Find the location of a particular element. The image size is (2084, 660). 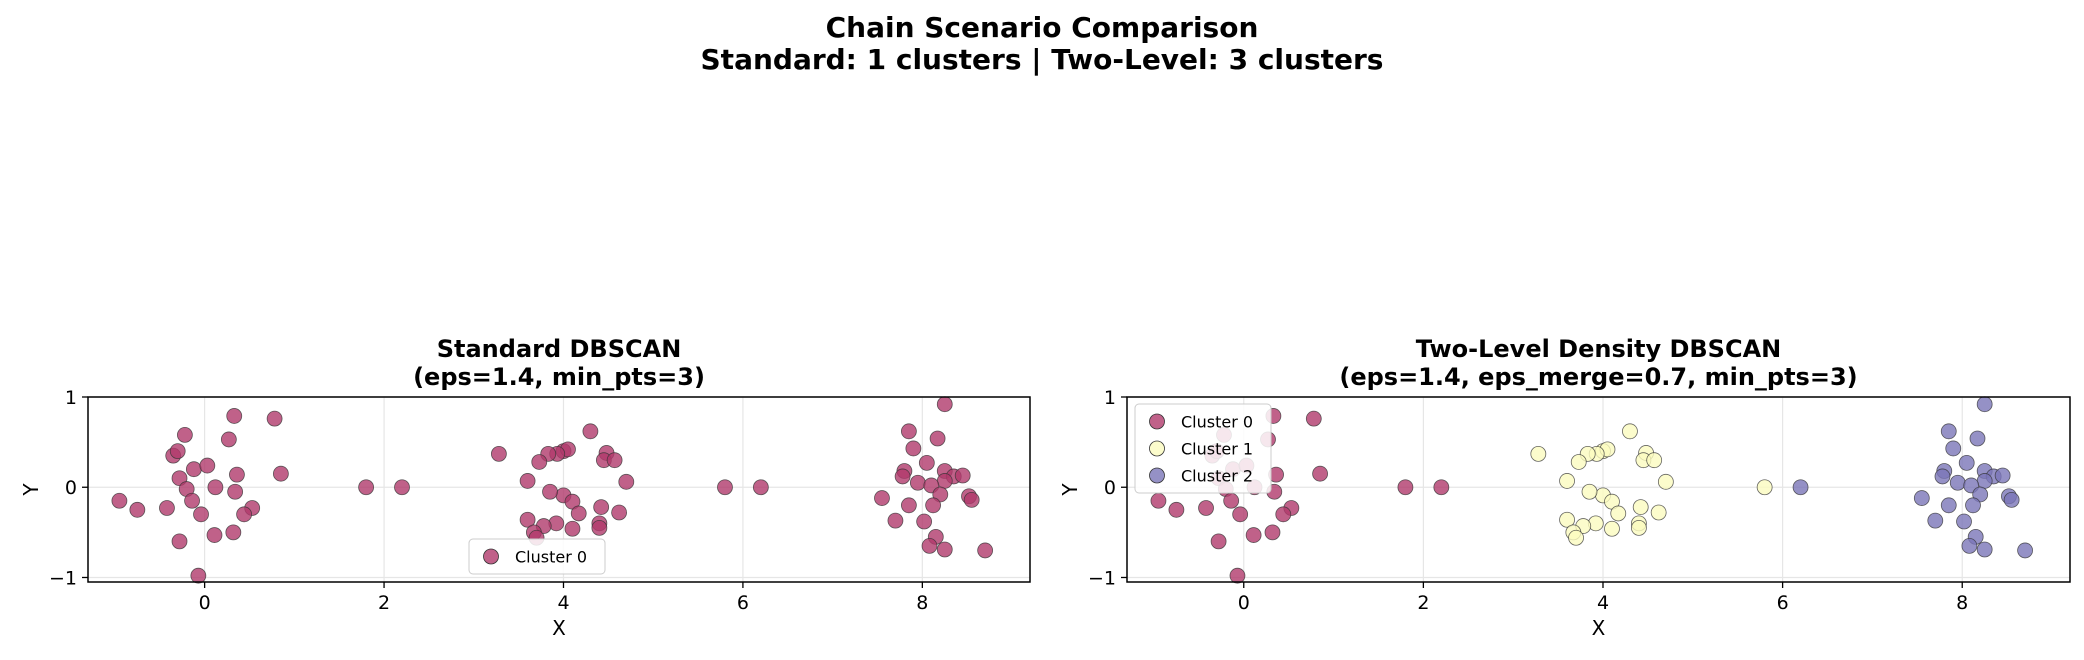

panel-title-line-2: (eps=1.4, min_pts=3) is located at coordinates (559, 377).